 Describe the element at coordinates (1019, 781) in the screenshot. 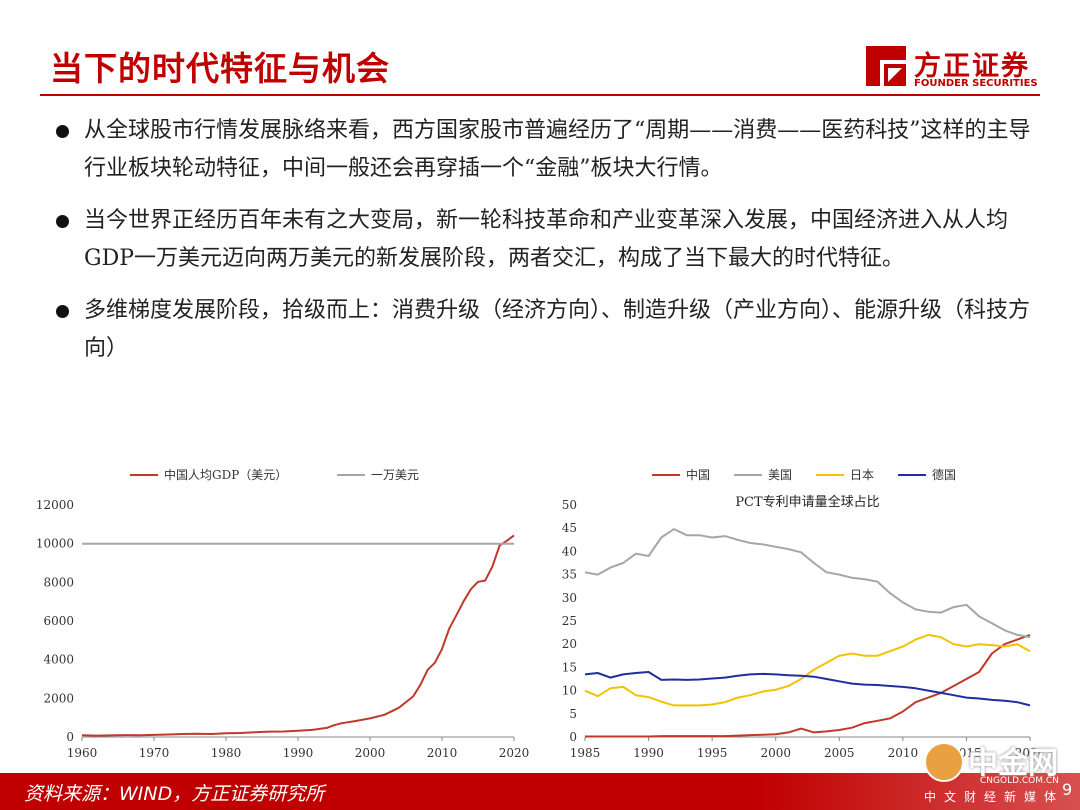

I see `watermark-url: CNGOLD.COM.CN` at that location.